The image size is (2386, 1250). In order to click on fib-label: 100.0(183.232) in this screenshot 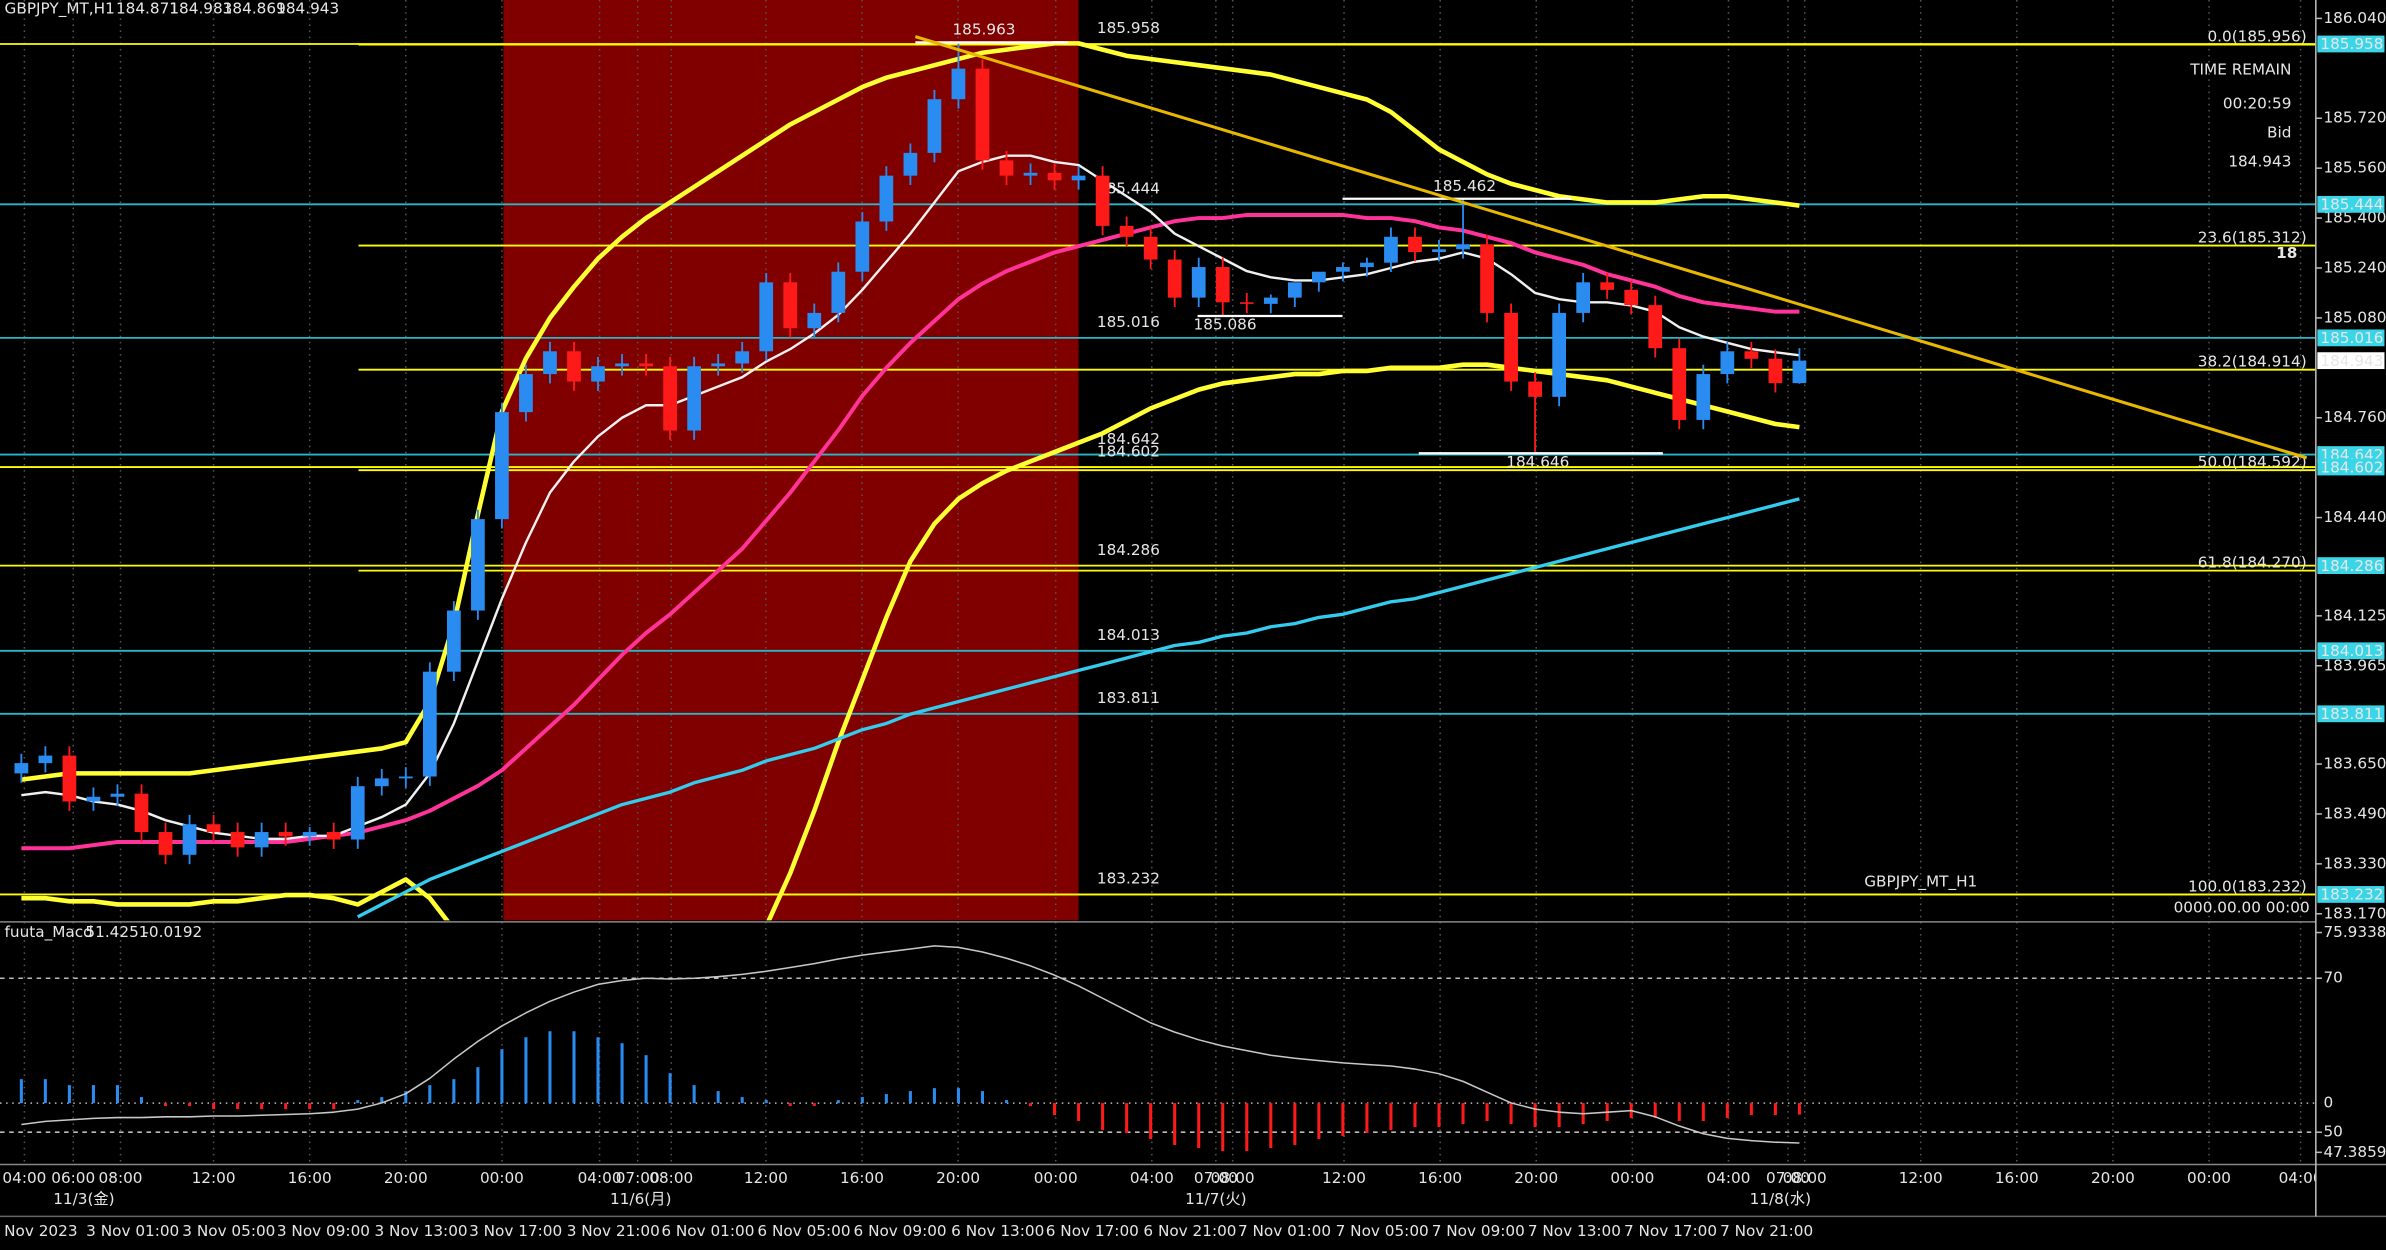, I will do `click(2247, 886)`.